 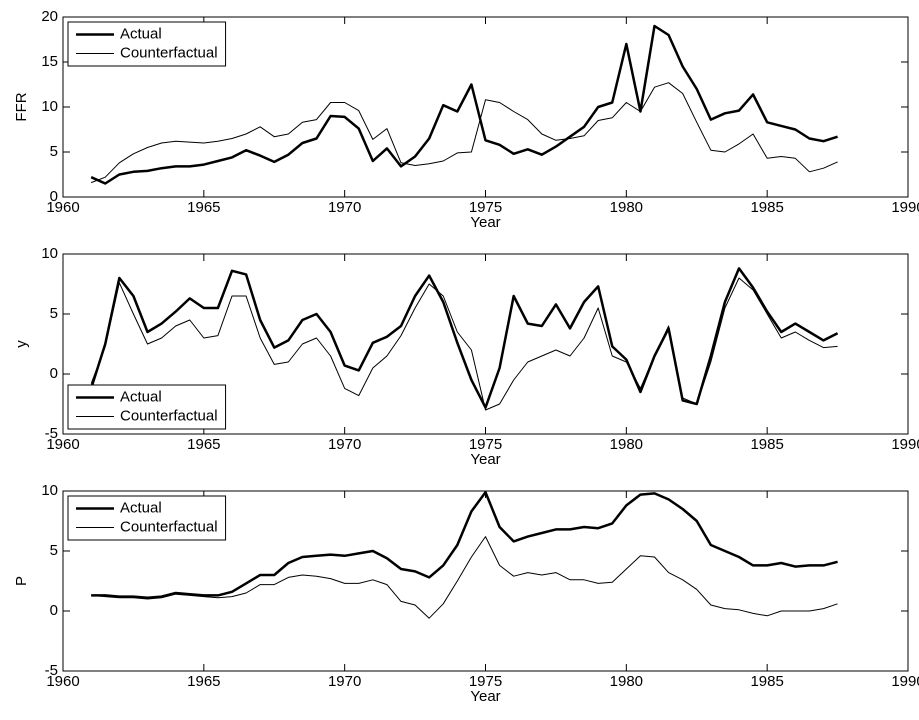 I want to click on y-axis-label: P, so click(x=21, y=581).